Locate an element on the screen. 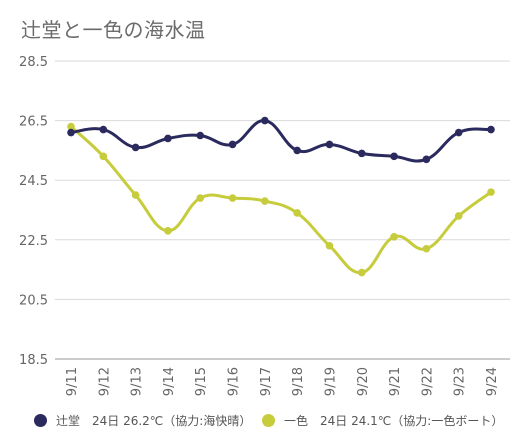 This screenshot has height=447, width=528. x-tick-label: 9/20 is located at coordinates (363, 381).